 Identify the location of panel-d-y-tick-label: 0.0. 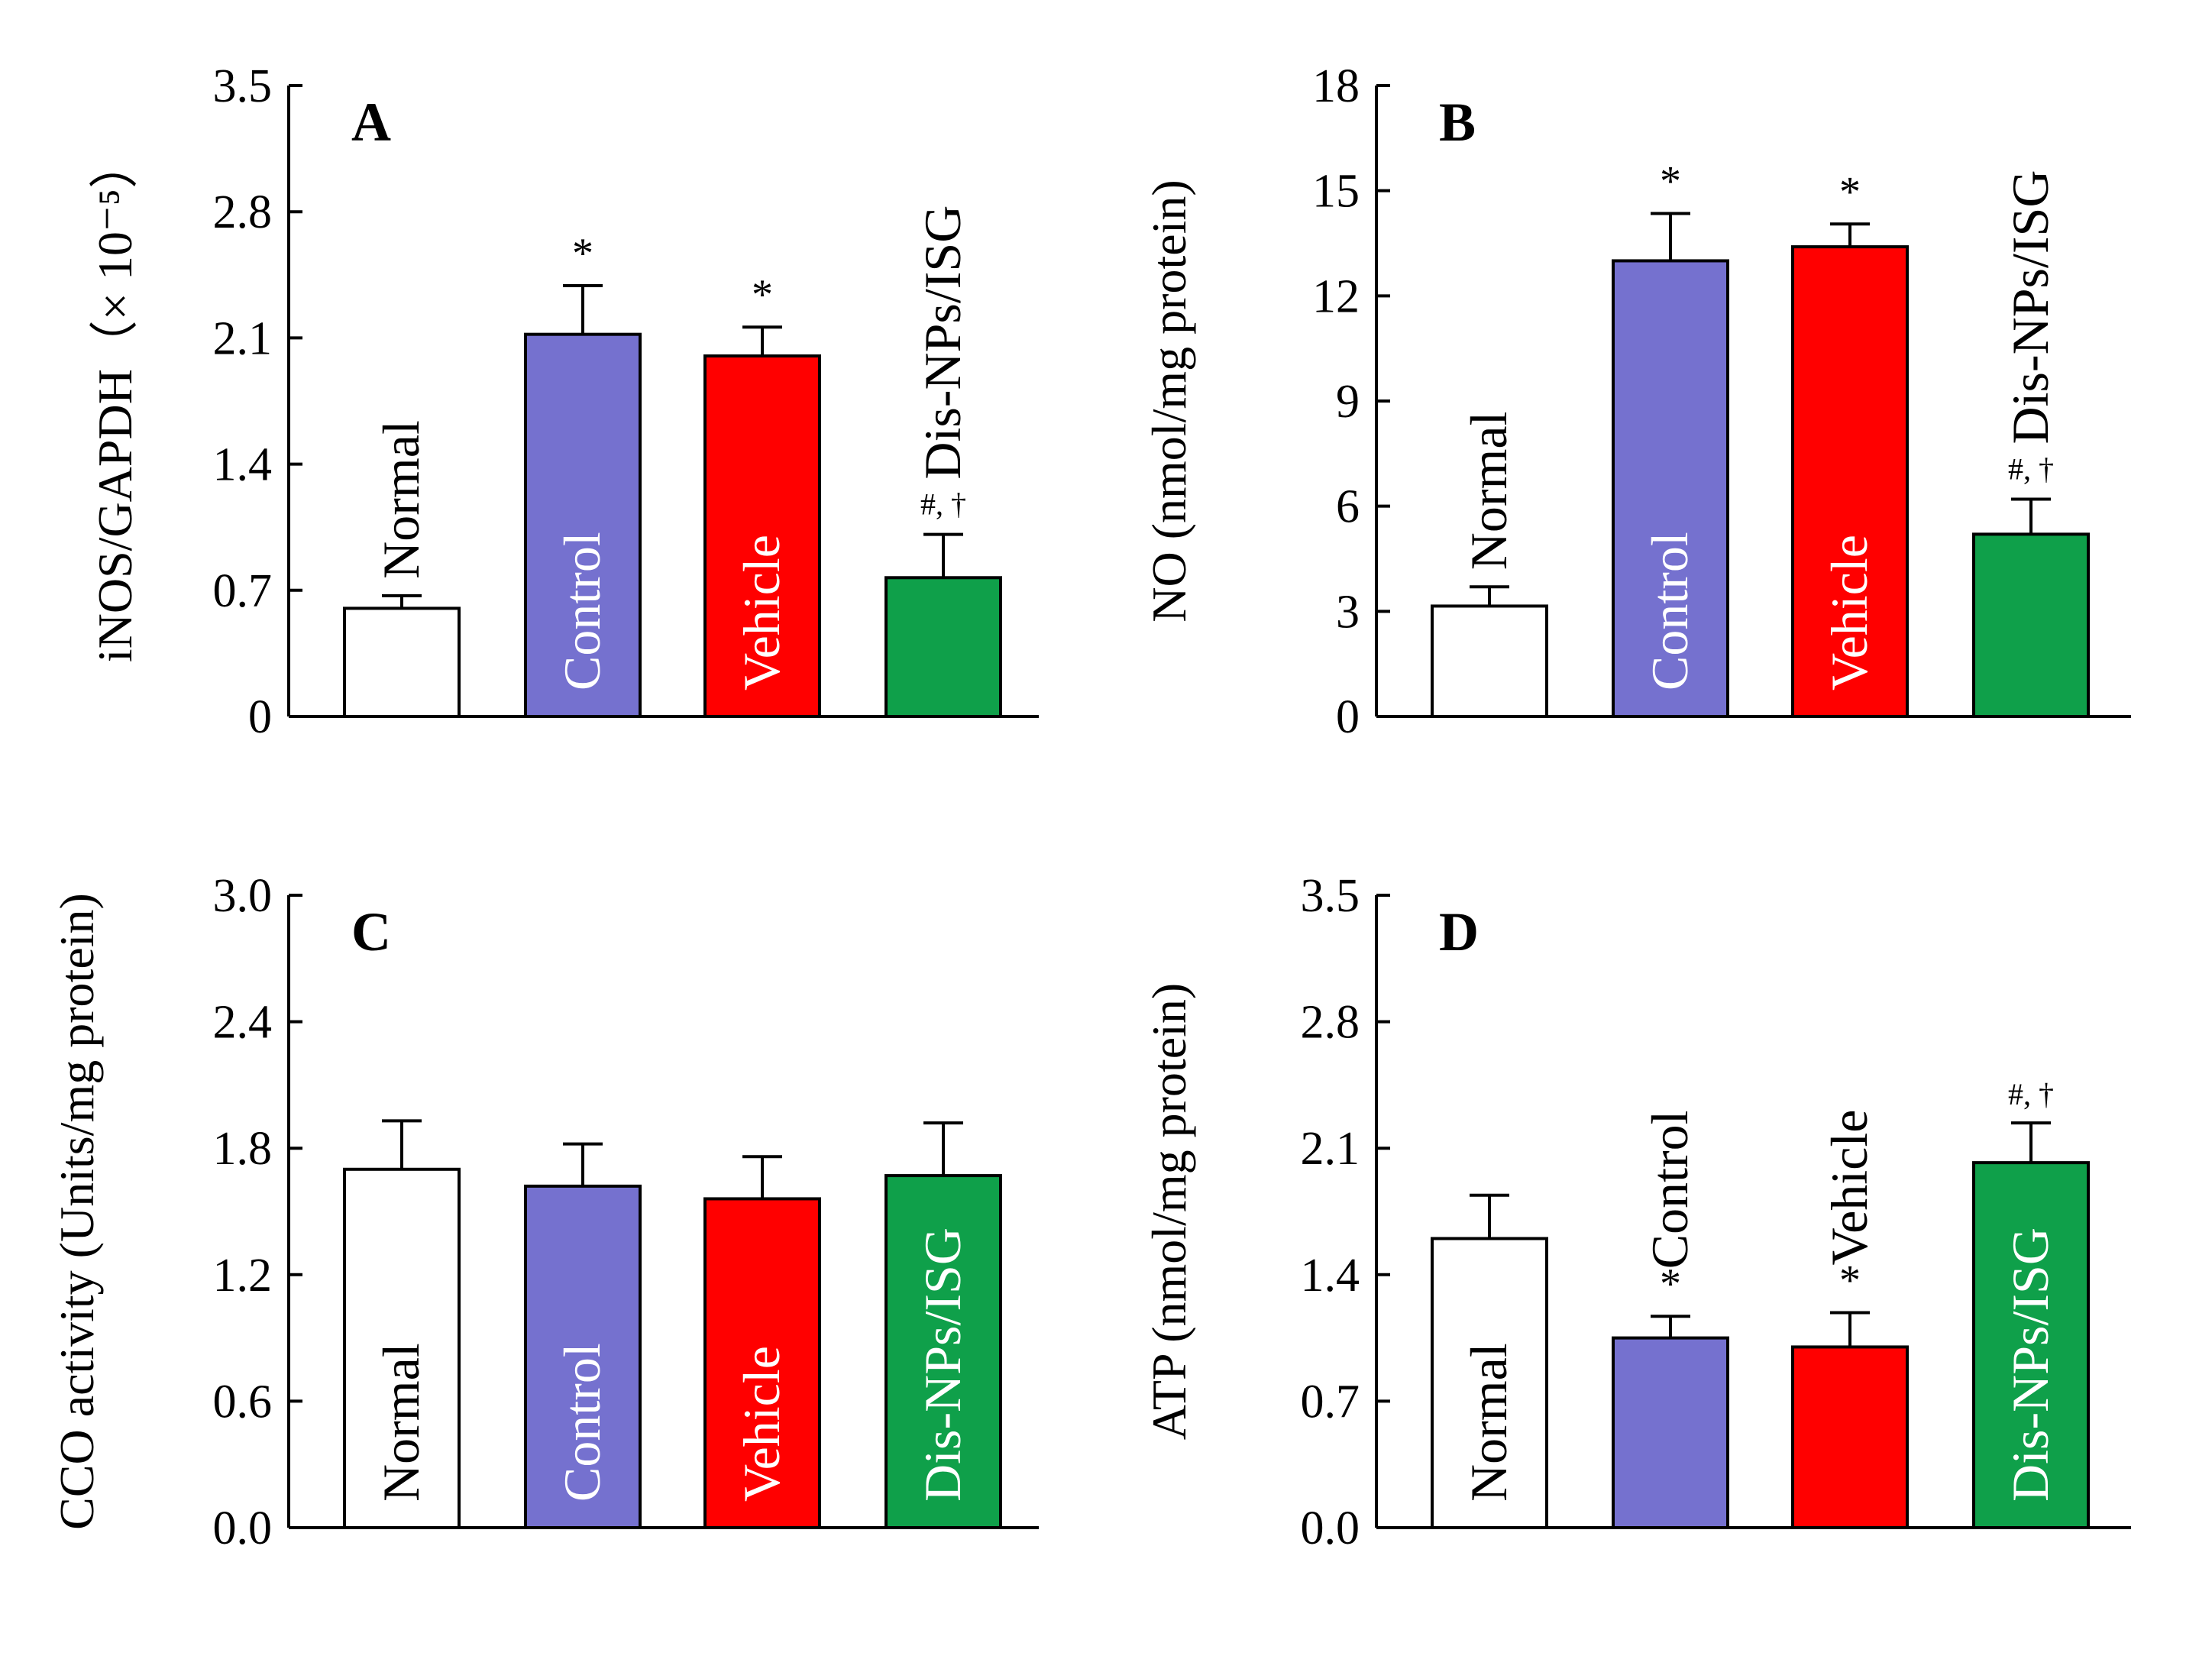
(1330, 1528).